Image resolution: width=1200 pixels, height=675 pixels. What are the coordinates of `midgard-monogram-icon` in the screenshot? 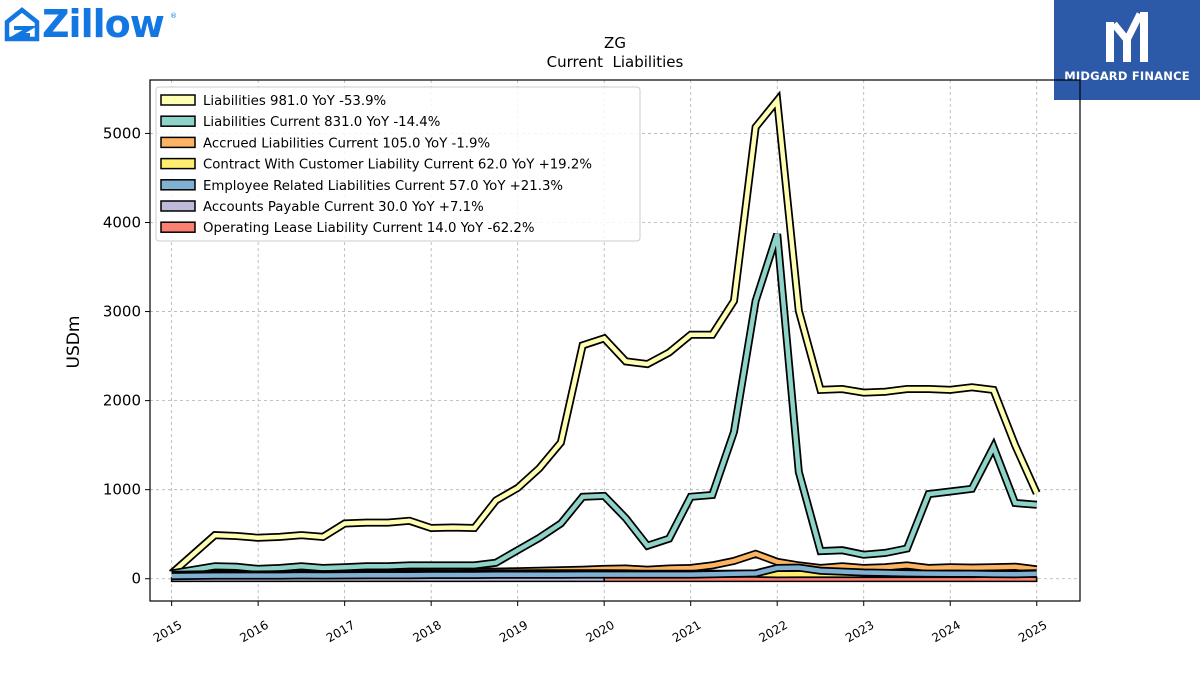 It's located at (1127, 37).